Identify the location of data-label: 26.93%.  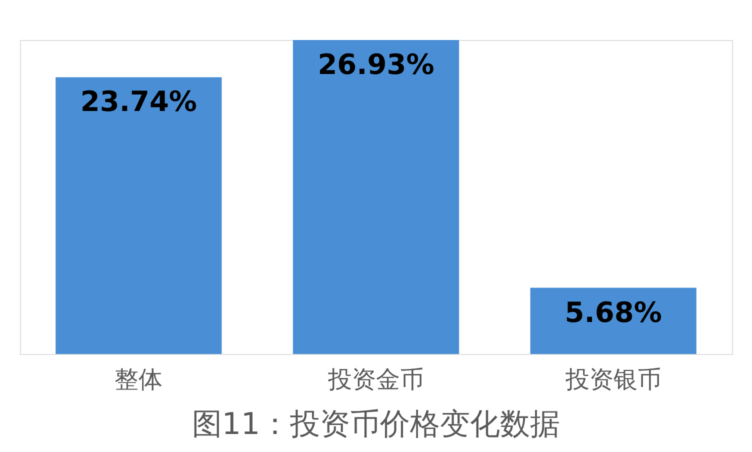
(376, 64).